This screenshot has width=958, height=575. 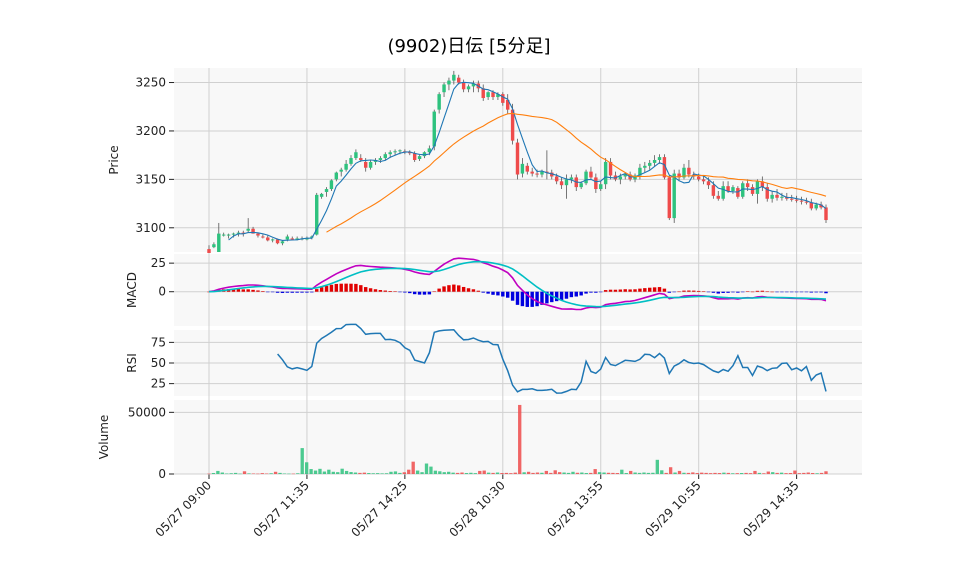 I want to click on chart-title: (9902)日伝 [5分足], so click(x=468, y=46).